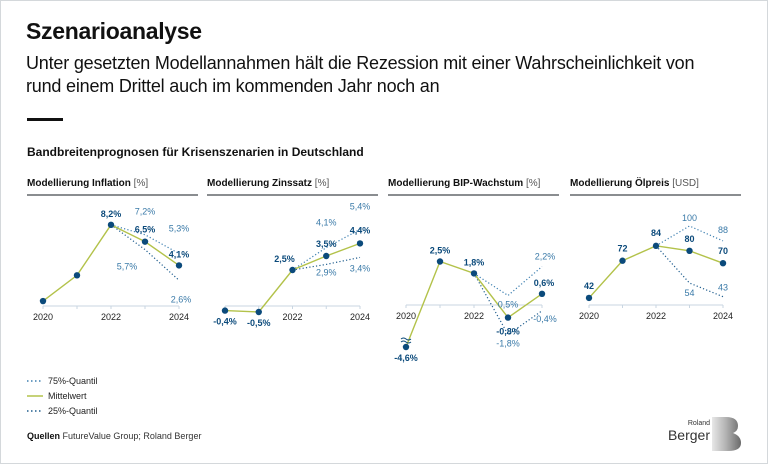 This screenshot has width=768, height=464. I want to click on panel-title-text: Modellierung Ölpreis, so click(620, 183).